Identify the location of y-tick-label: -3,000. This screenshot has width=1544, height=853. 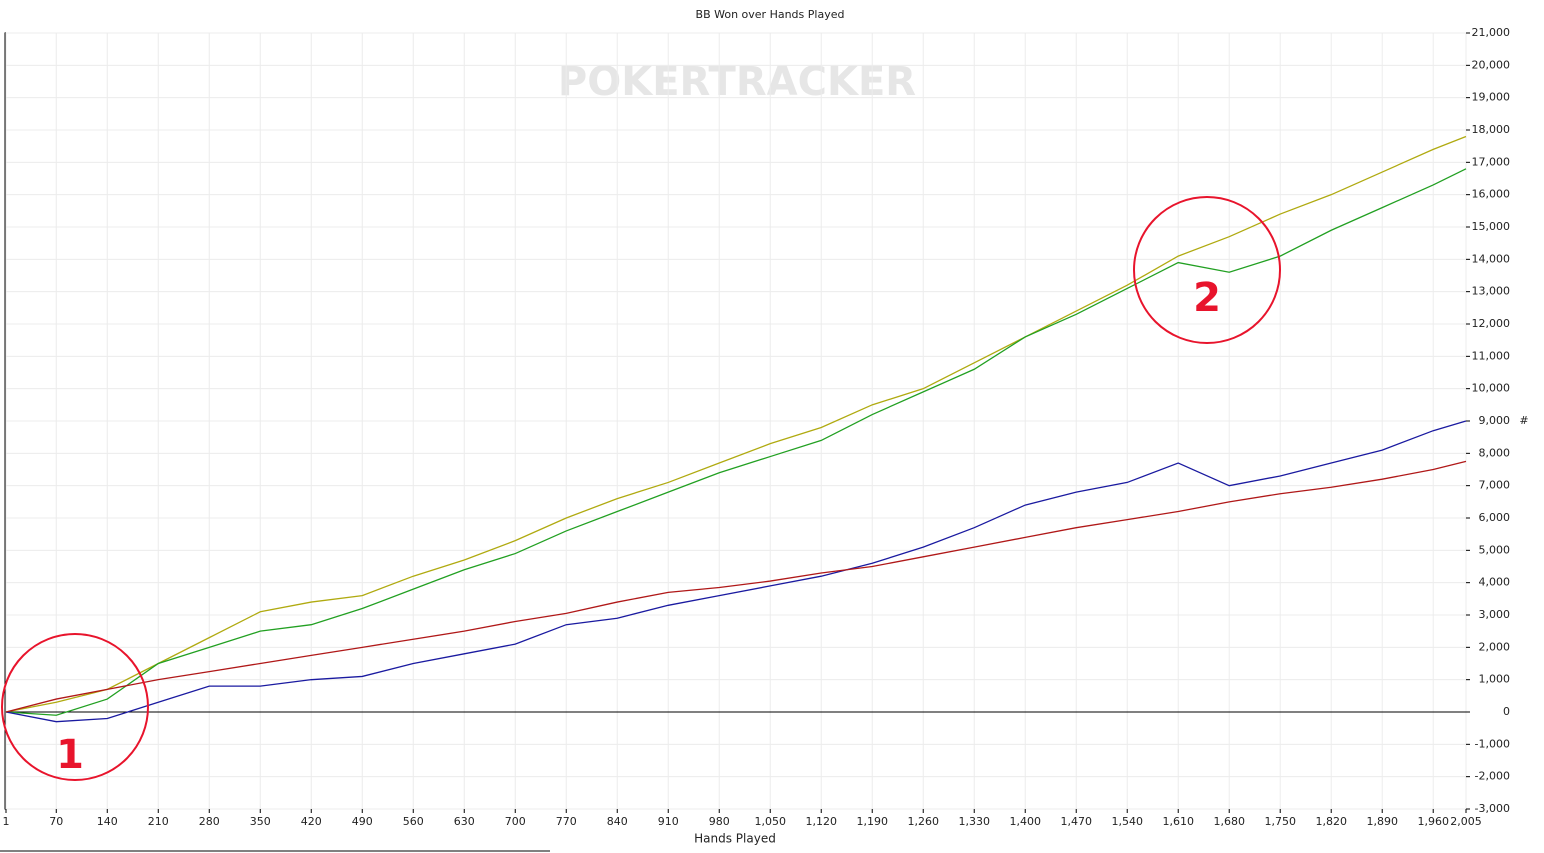
(1492, 808).